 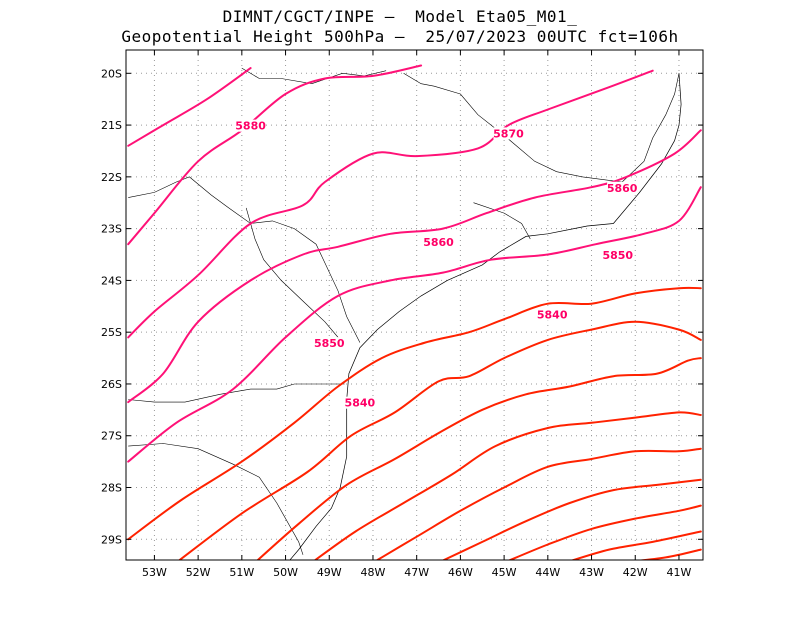 I want to click on lat-tick-label: 22S, so click(x=111, y=177).